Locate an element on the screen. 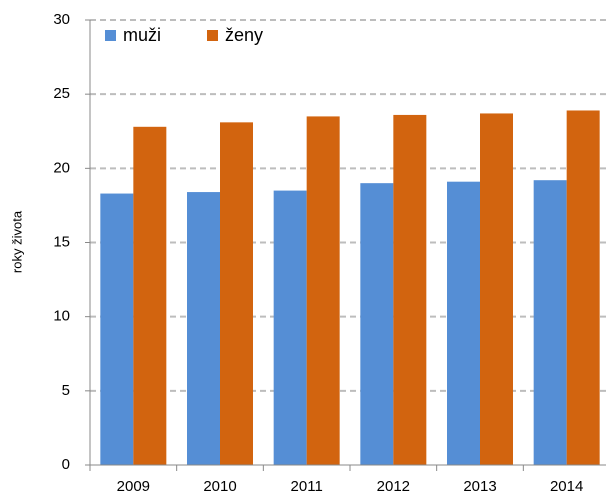 Image resolution: width=606 pixels, height=495 pixels. y-tick-label: 20 is located at coordinates (61, 167).